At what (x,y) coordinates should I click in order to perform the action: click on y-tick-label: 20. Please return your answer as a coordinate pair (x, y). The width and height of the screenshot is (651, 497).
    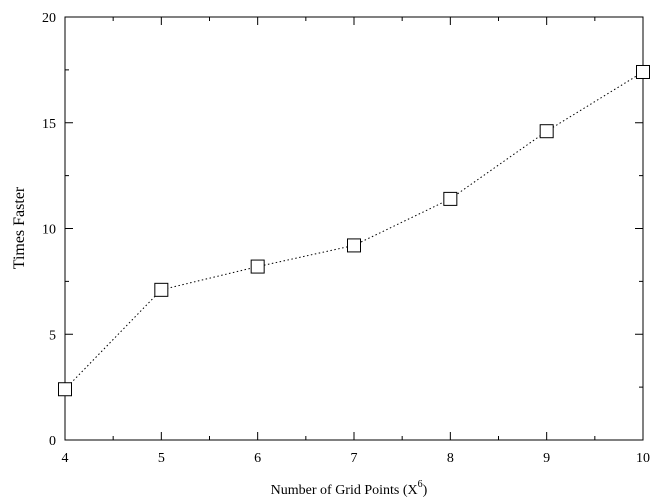
    Looking at the image, I should click on (49, 18).